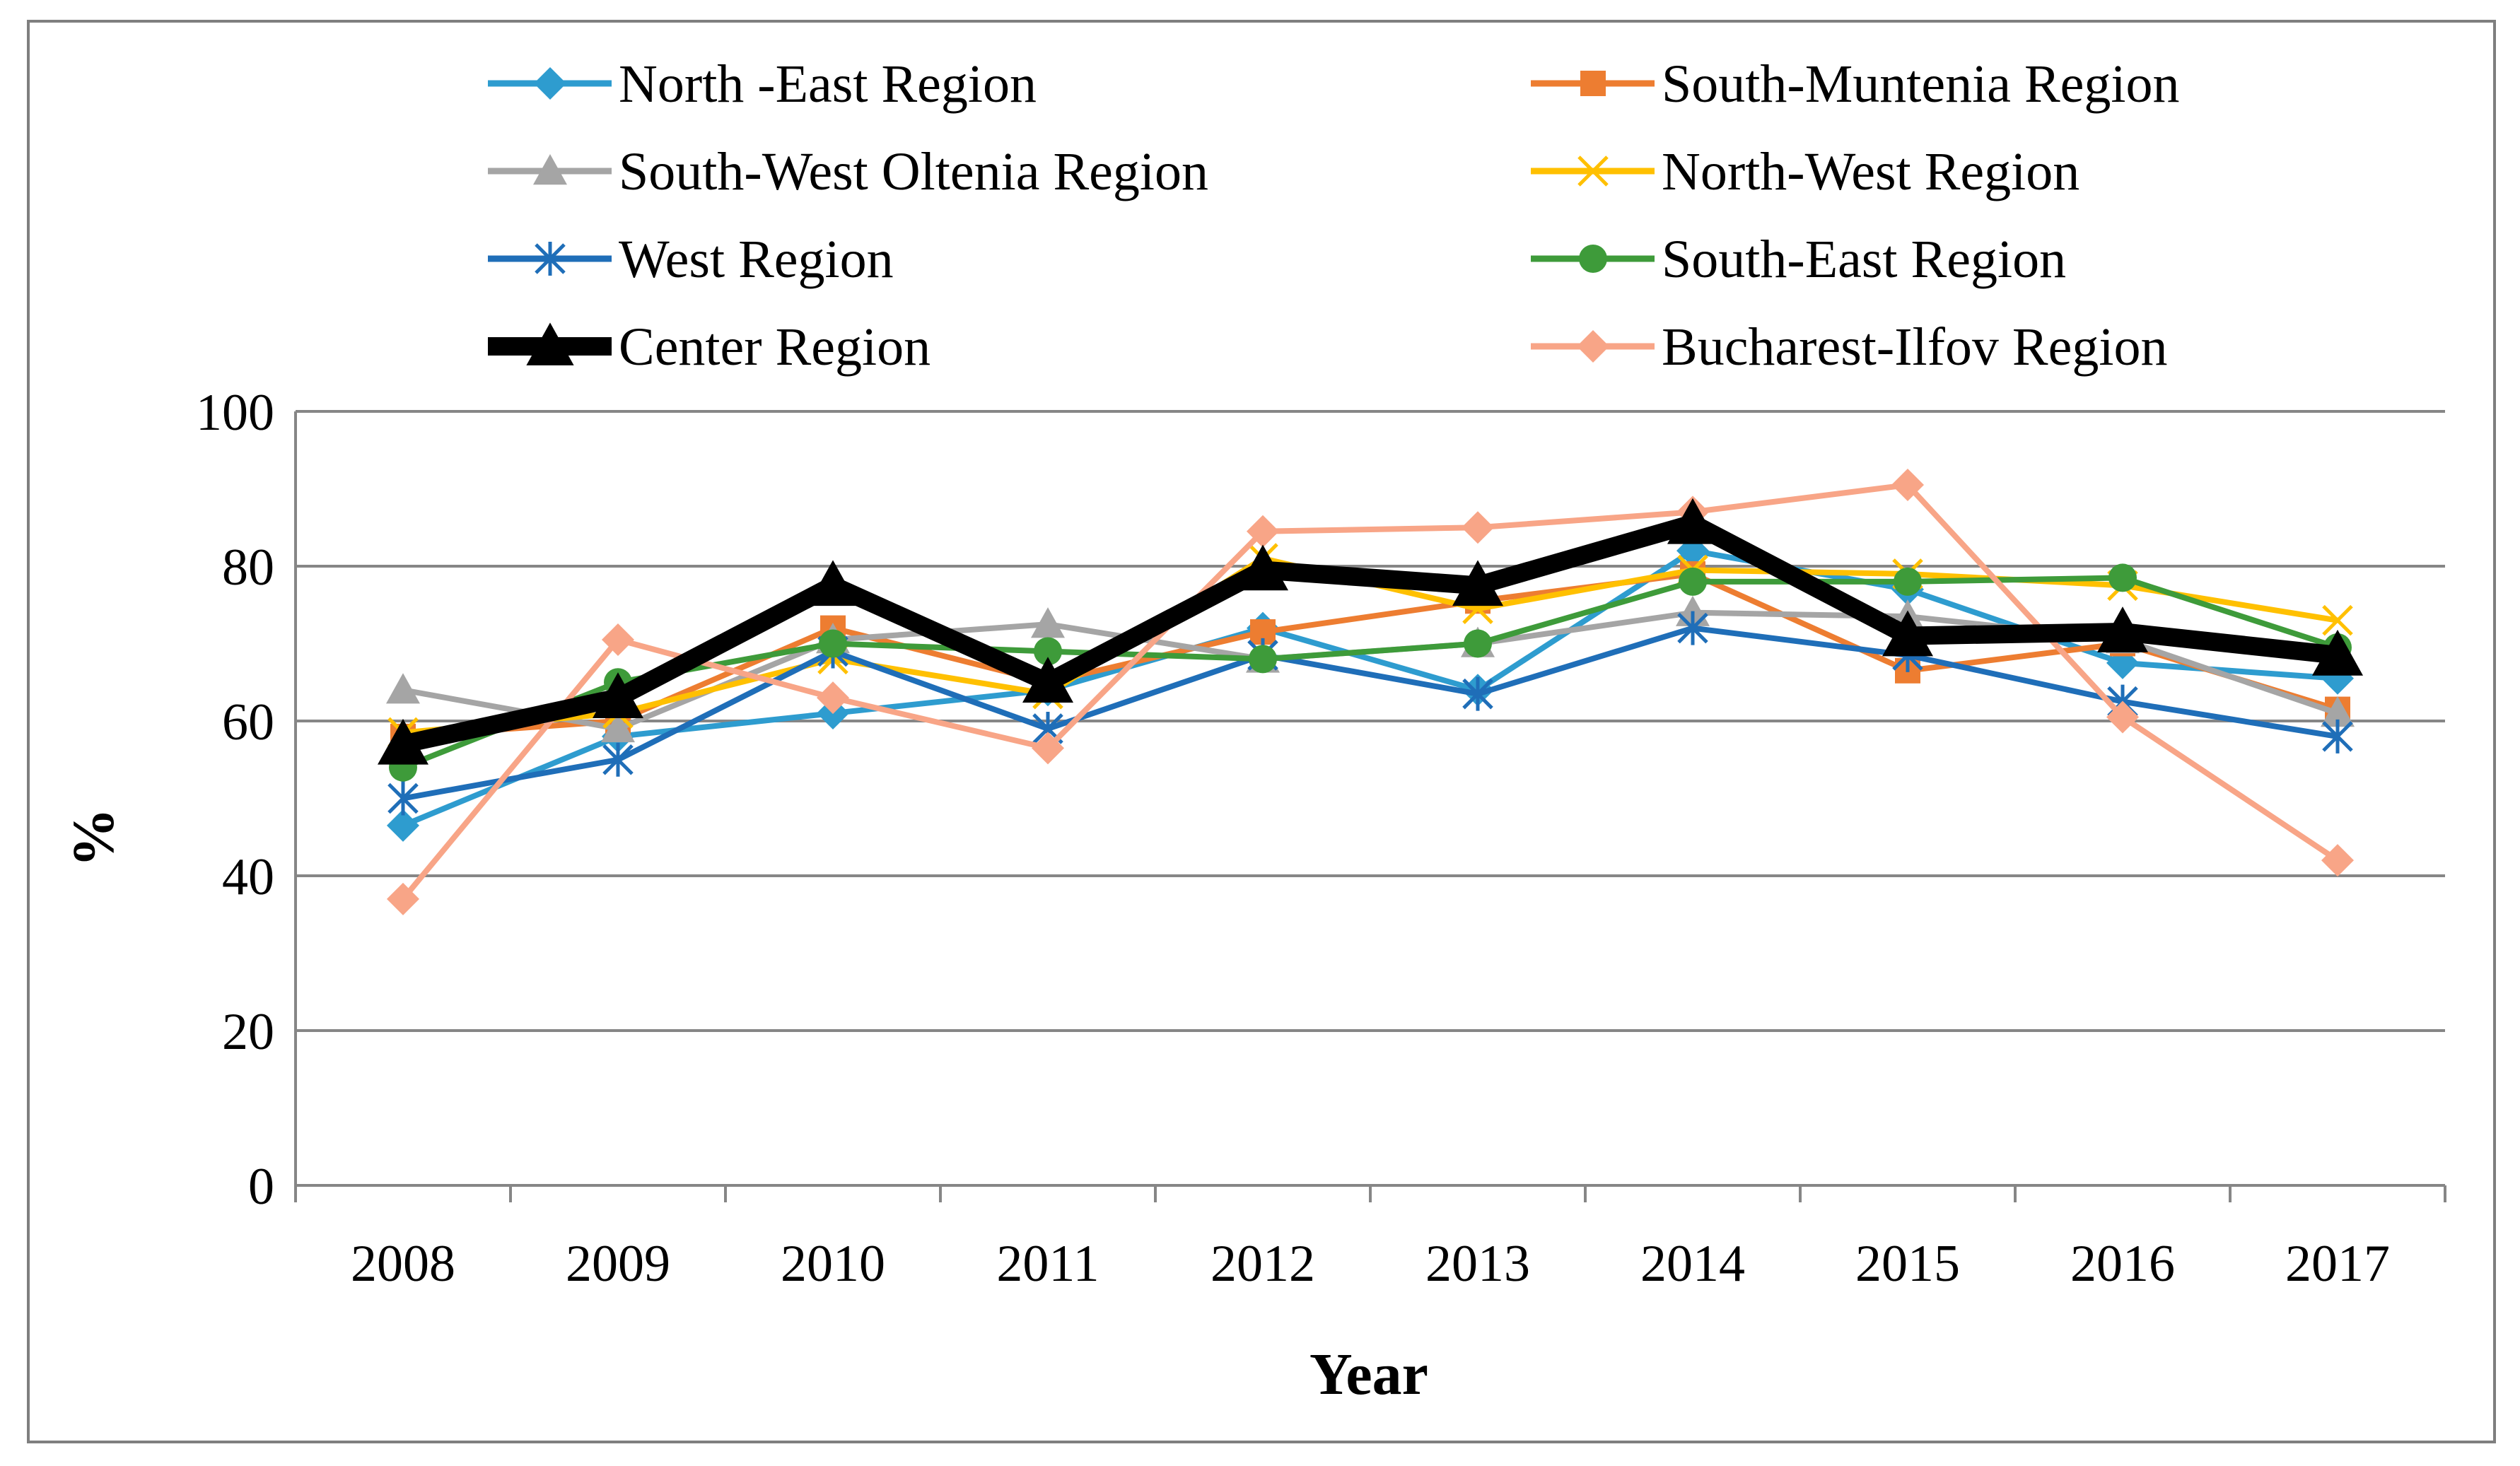 The width and height of the screenshot is (2520, 1466). I want to click on x-tick-label: 2008, so click(403, 1264).